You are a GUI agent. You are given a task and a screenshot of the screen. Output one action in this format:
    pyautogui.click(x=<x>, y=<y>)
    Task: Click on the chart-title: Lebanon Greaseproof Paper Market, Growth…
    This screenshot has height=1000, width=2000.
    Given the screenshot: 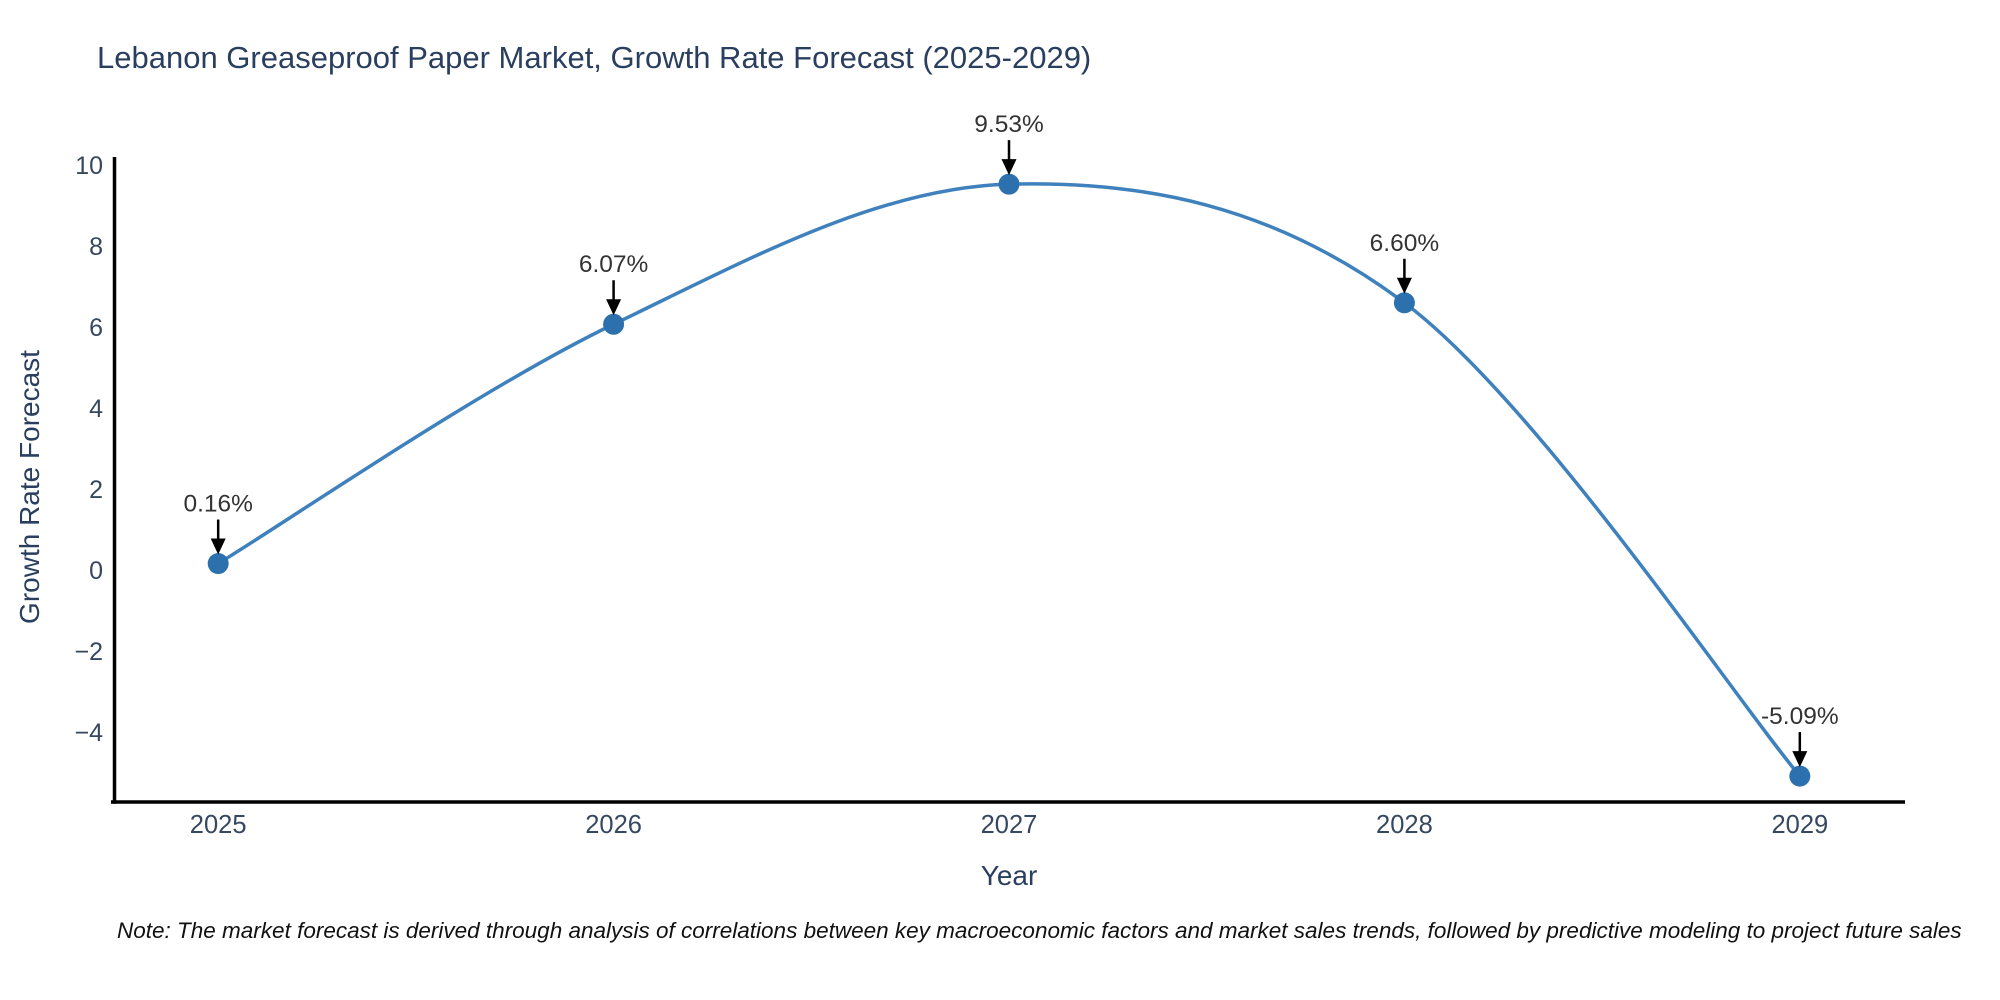 What is the action you would take?
    pyautogui.click(x=594, y=57)
    